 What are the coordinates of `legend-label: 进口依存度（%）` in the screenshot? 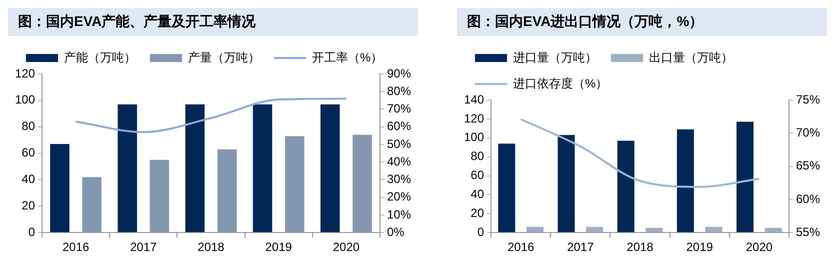 It's located at (560, 83).